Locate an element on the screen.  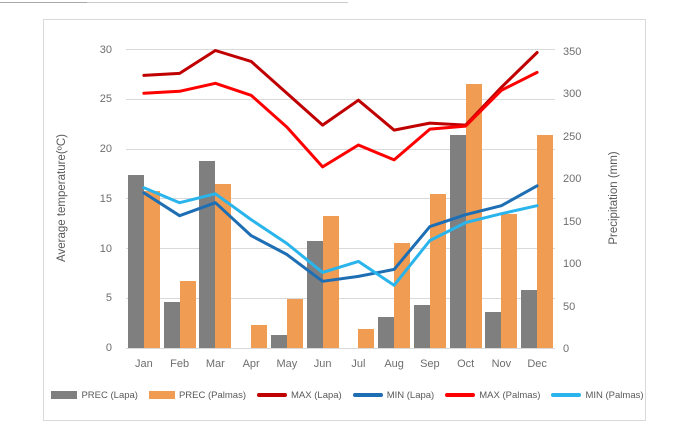
right-axis-tick: 300 is located at coordinates (572, 94).